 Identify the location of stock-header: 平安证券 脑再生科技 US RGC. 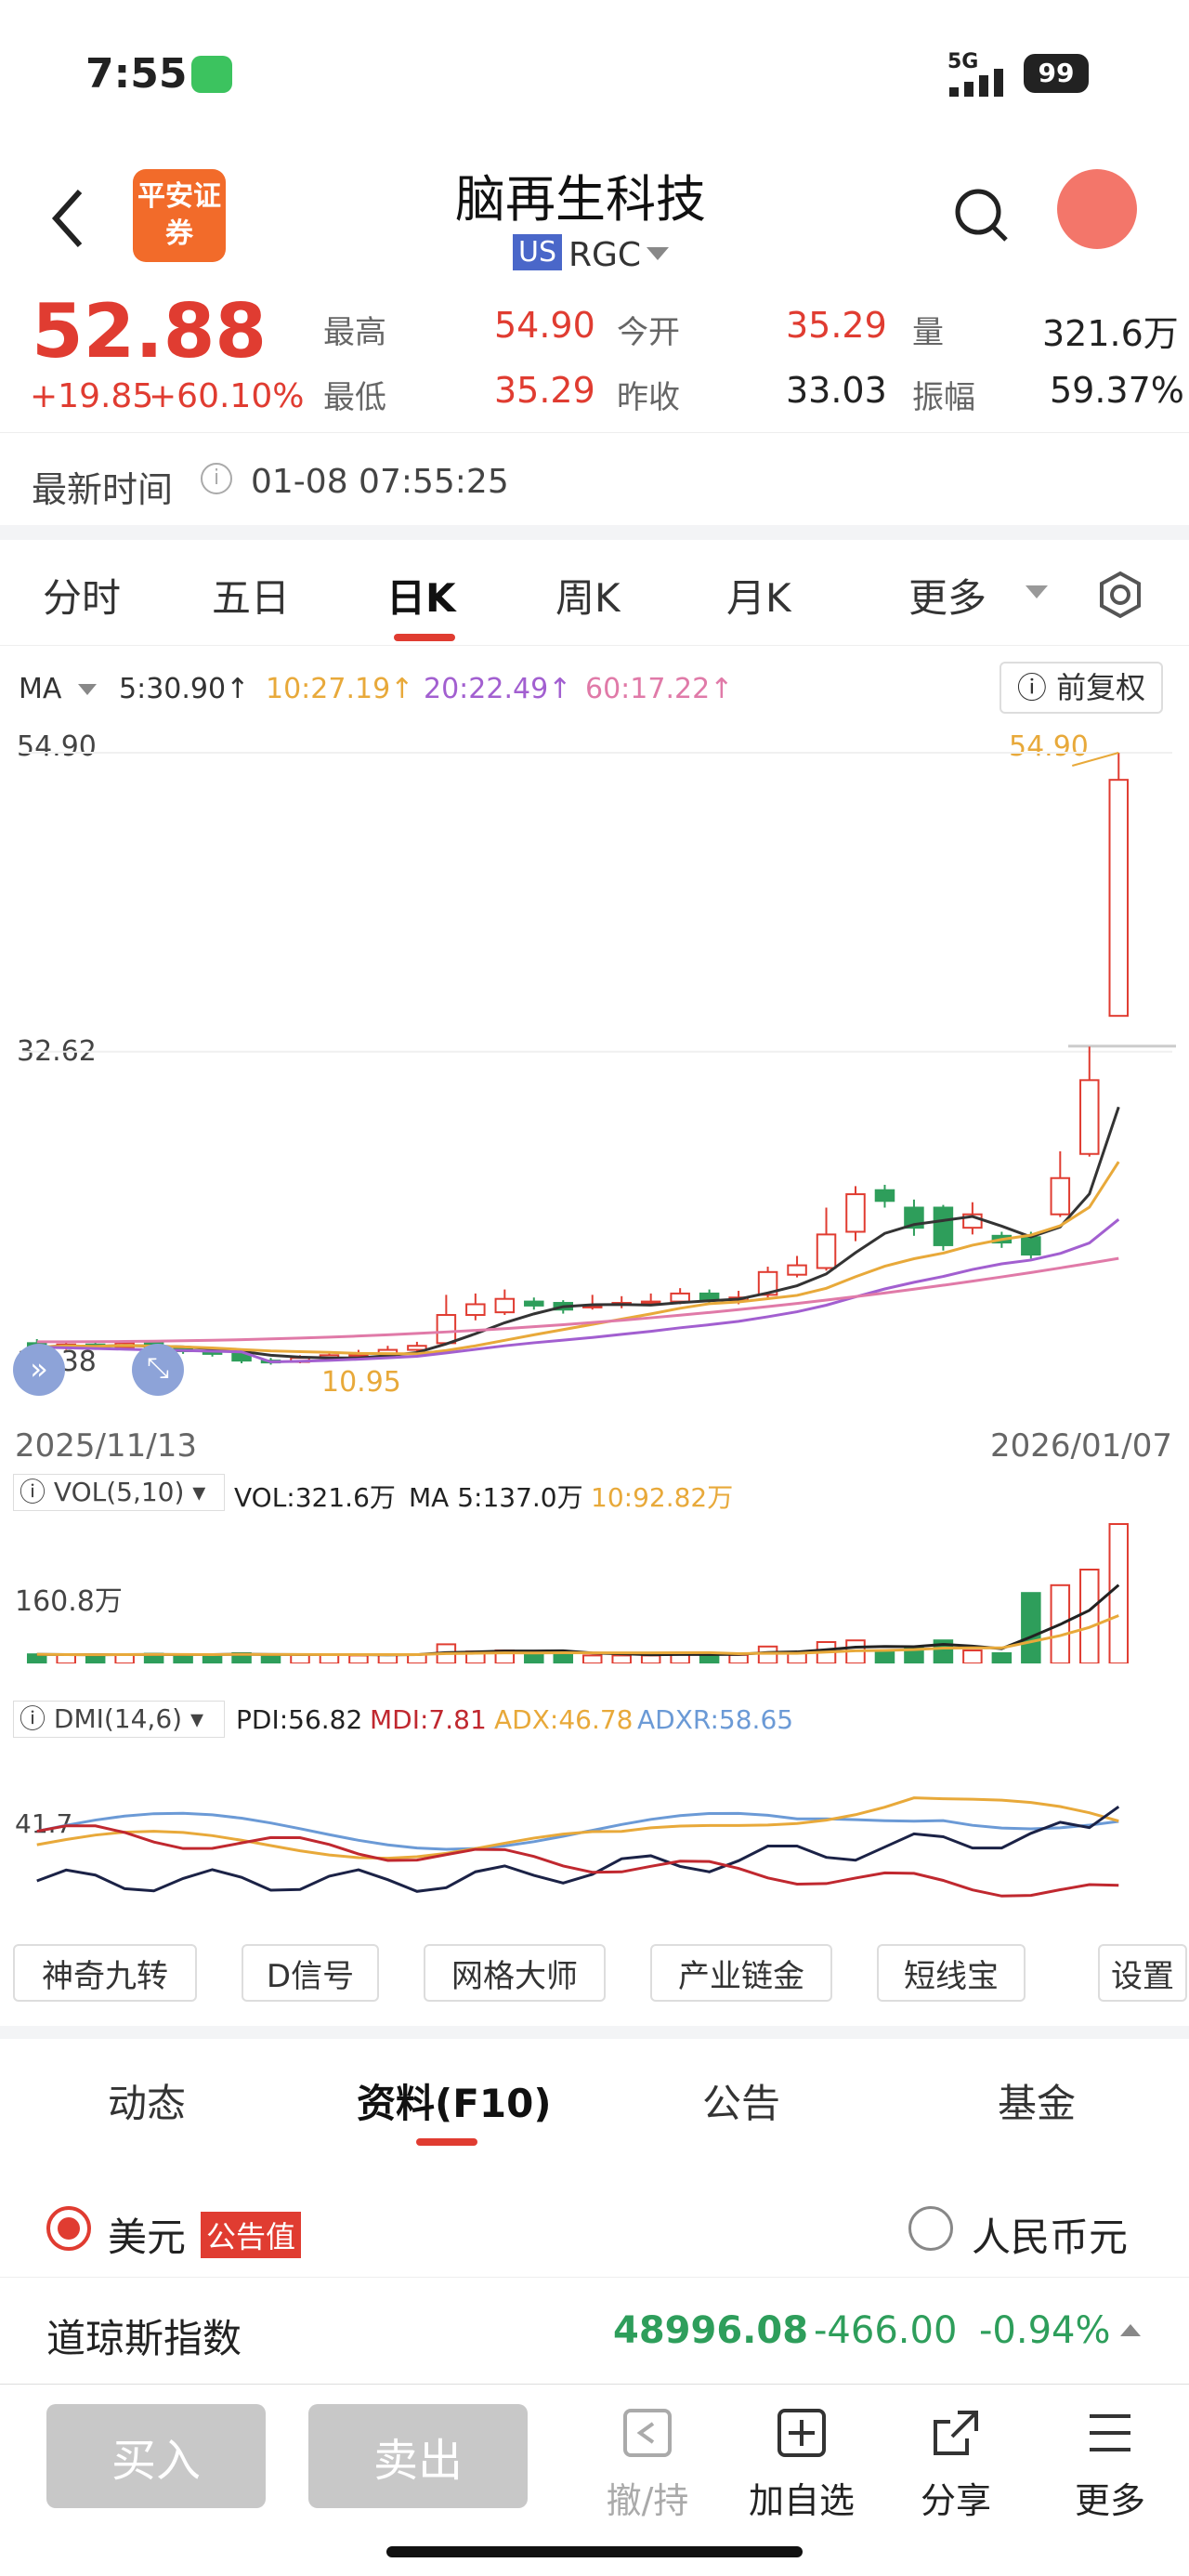
(594, 218).